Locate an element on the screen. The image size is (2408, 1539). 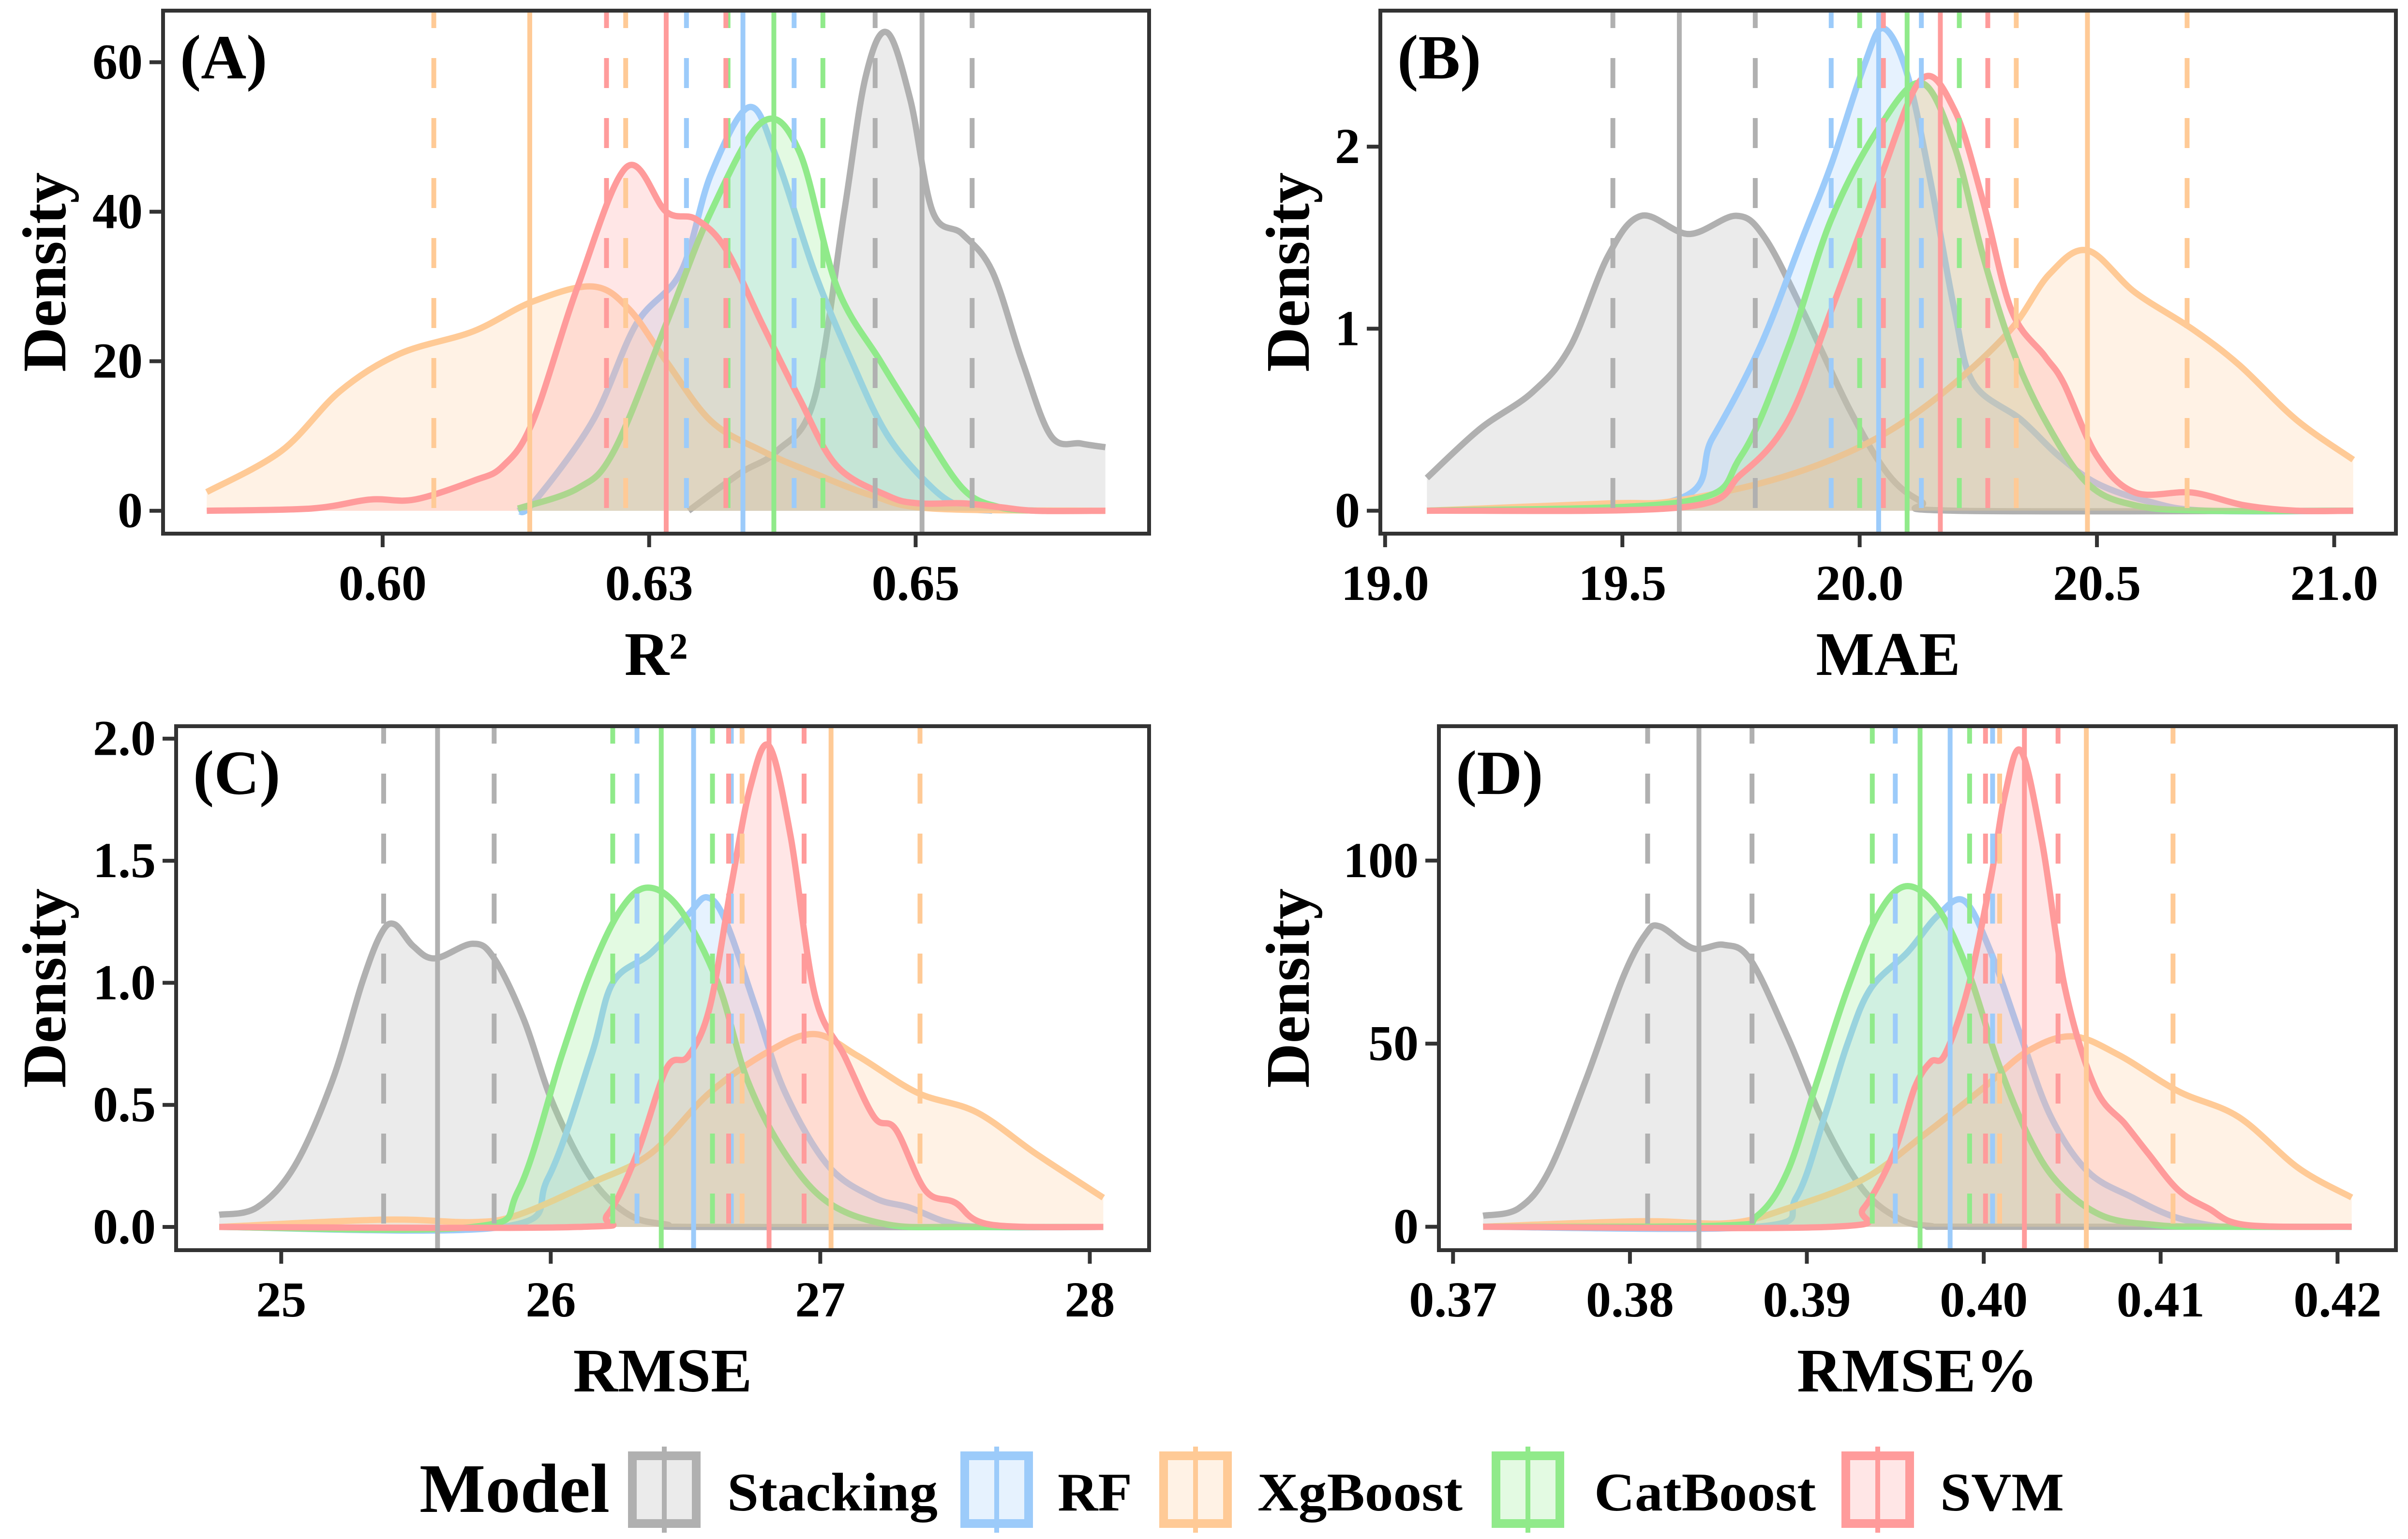
x-tick-label: 0.37 is located at coordinates (1453, 1300).